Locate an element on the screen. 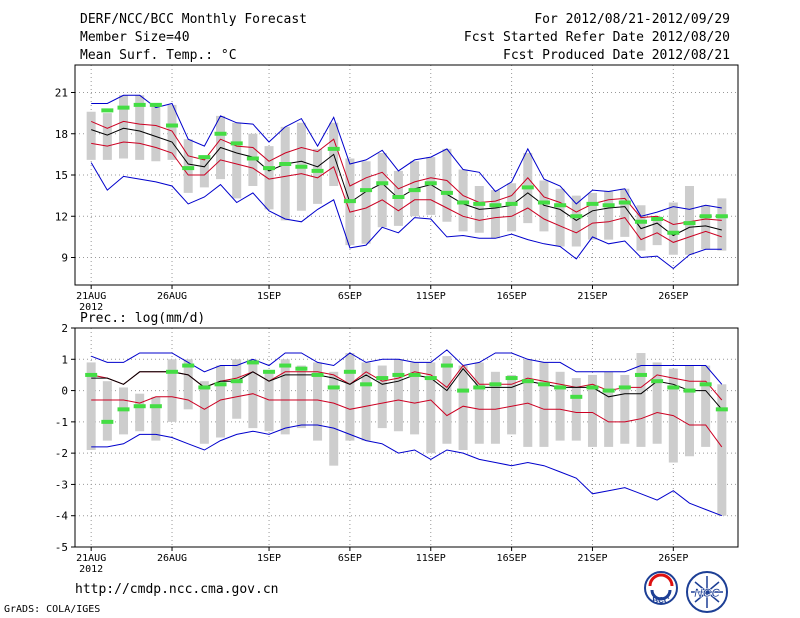  x-tick-label: 26AUG is located at coordinates (172, 558).